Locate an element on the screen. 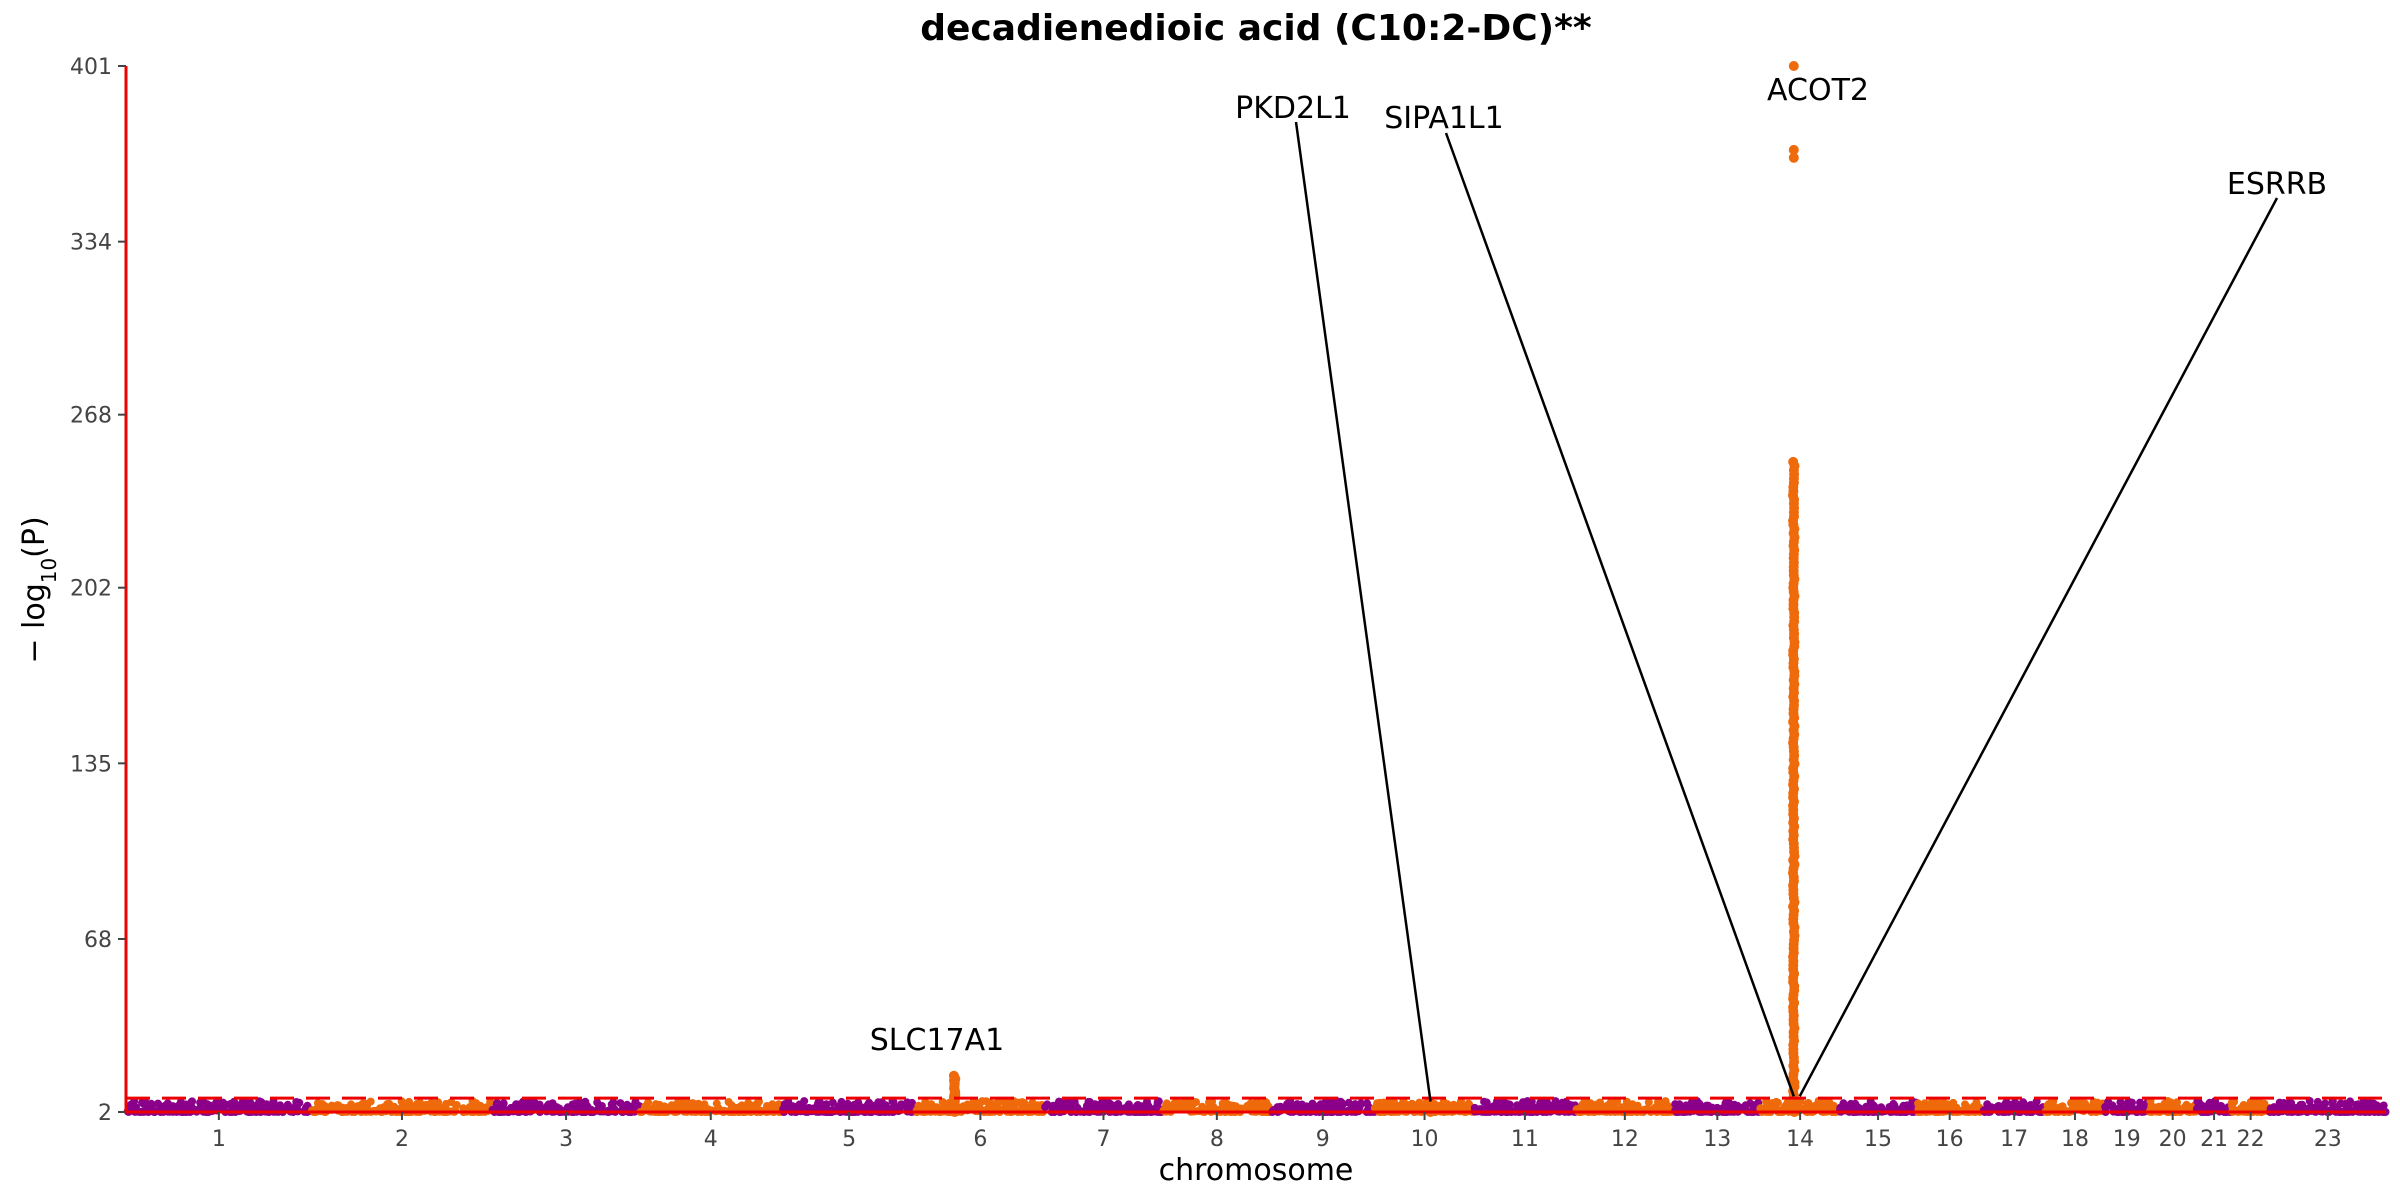 The image size is (2400, 1200). x-tick-label: 20 is located at coordinates (2173, 1139).